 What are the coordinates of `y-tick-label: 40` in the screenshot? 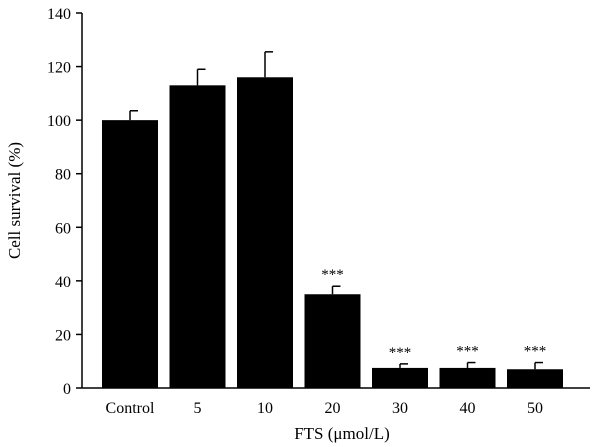 It's located at (63, 282).